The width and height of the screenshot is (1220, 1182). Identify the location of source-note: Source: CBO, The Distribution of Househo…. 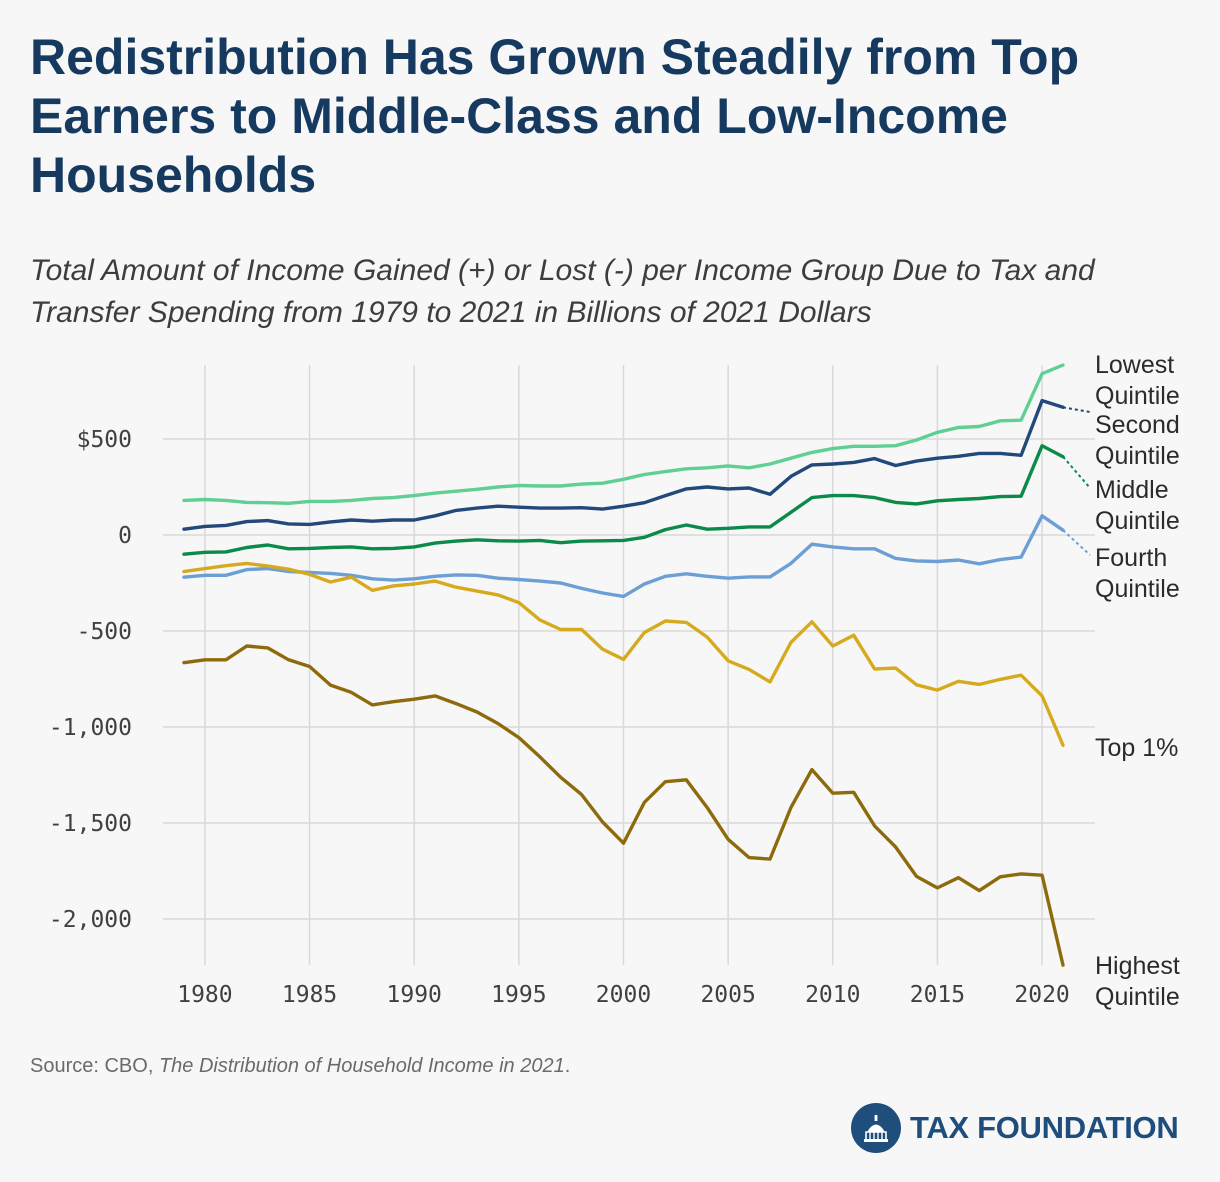
(300, 1066).